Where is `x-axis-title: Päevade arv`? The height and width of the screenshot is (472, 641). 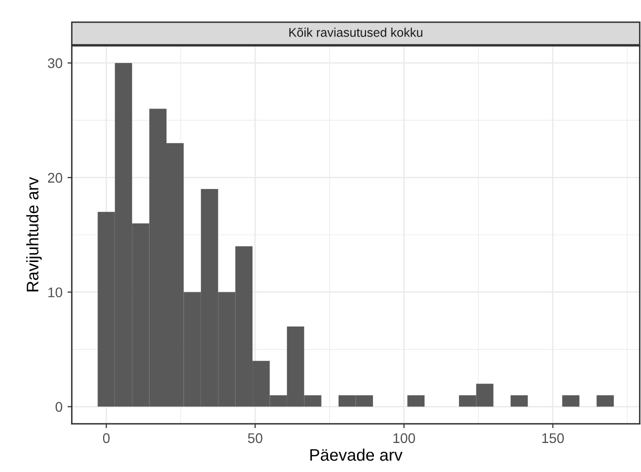
x-axis-title: Päevade arv is located at coordinates (356, 454).